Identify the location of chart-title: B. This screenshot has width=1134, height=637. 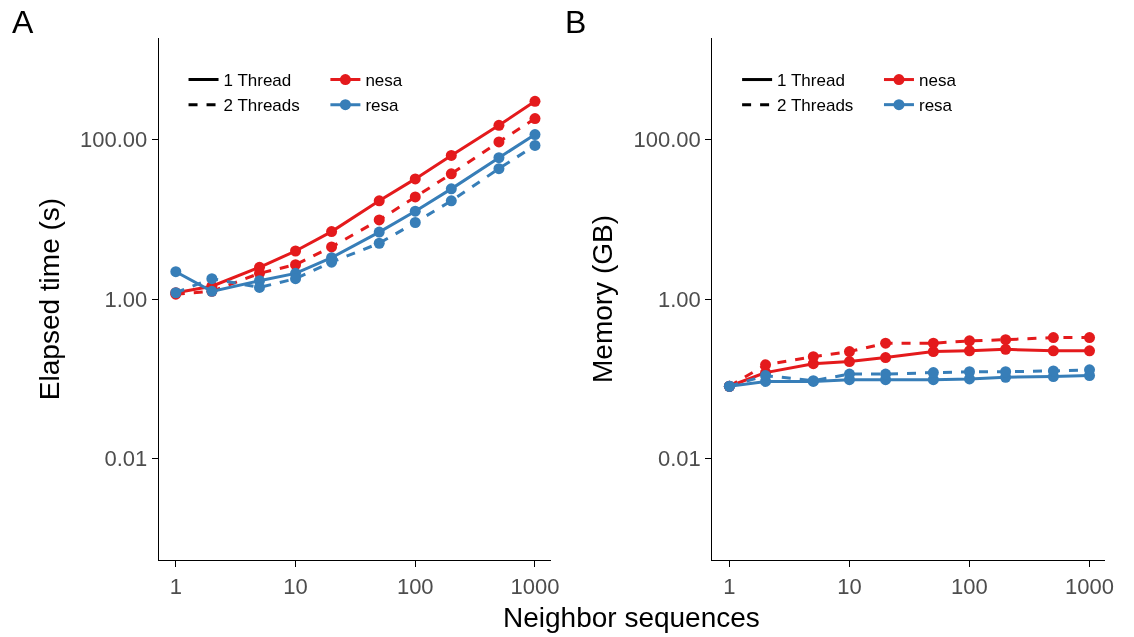
(576, 22).